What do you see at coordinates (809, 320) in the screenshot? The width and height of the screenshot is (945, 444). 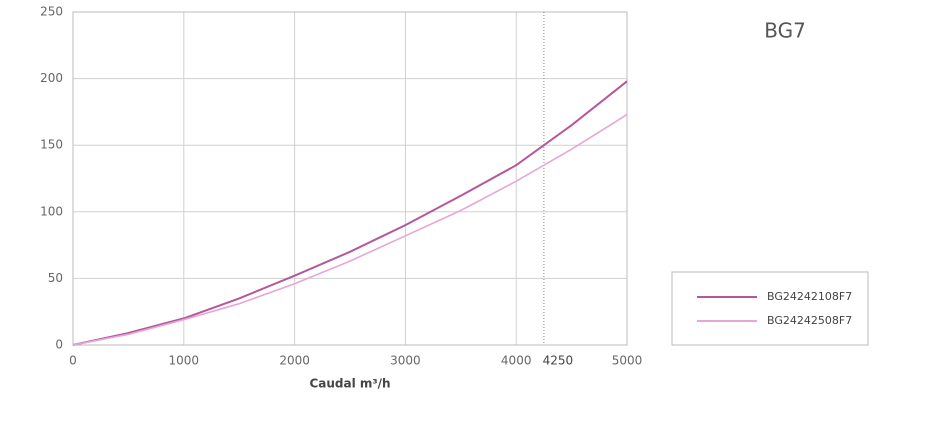 I see `legend-label: BG24242508F7` at bounding box center [809, 320].